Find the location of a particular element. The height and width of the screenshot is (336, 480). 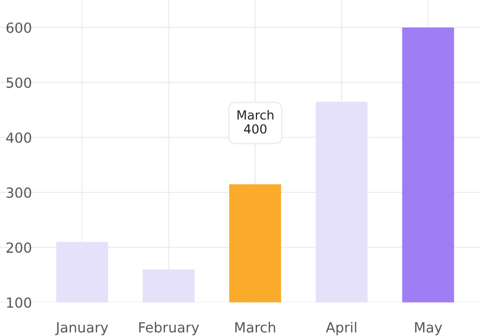

x-tick-label: May is located at coordinates (428, 329).